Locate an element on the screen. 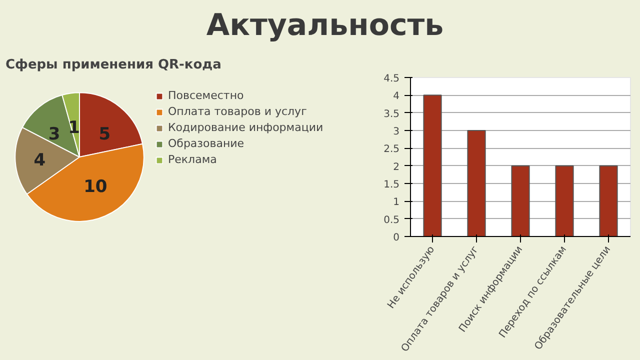  y-tick-label: 2.5 is located at coordinates (392, 150).